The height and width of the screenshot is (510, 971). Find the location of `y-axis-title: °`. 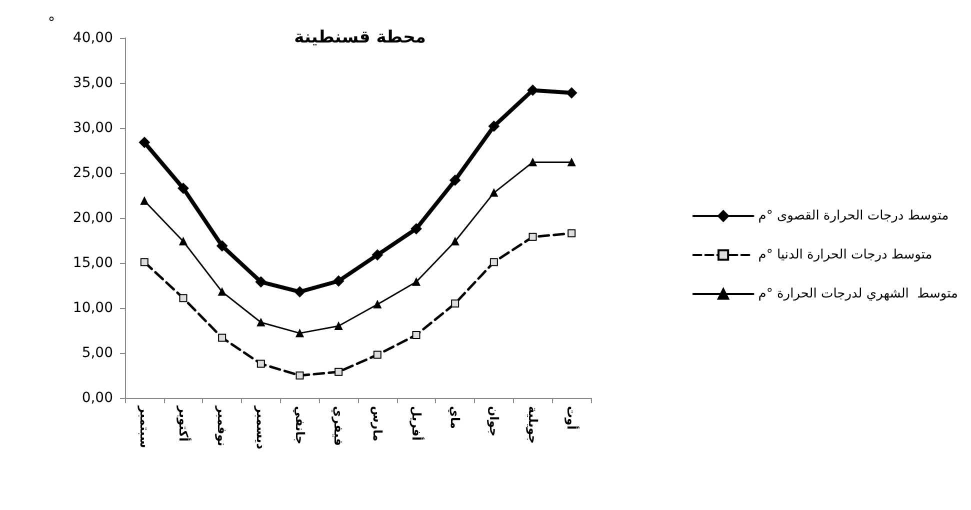

y-axis-title: ° is located at coordinates (51, 23).